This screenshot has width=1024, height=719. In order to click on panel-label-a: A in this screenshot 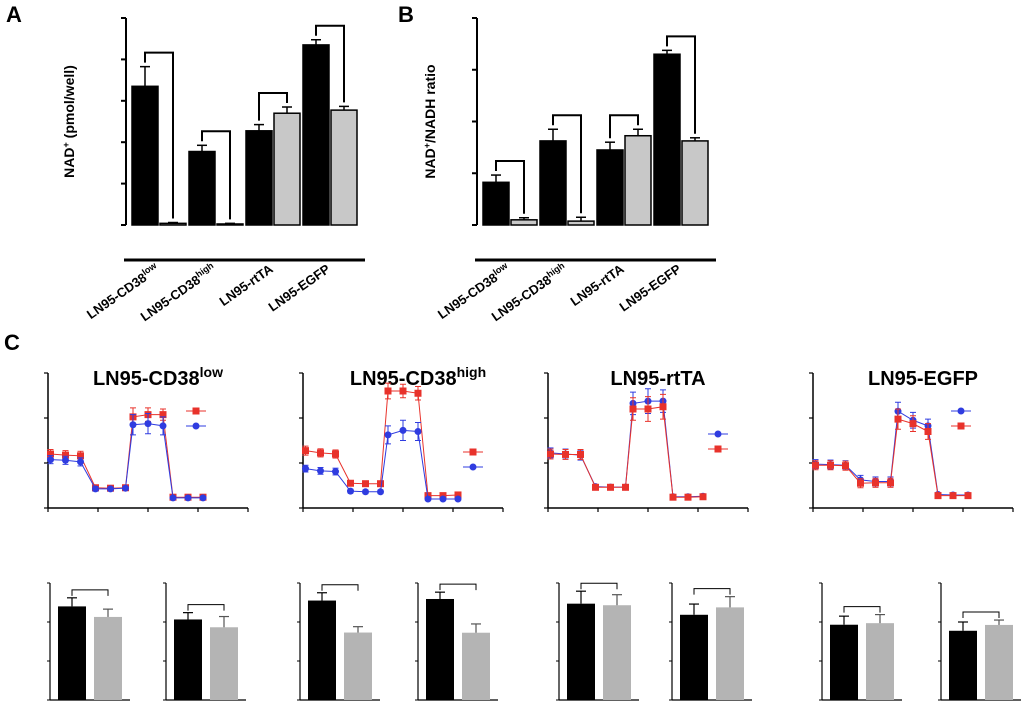, I will do `click(14, 14)`.